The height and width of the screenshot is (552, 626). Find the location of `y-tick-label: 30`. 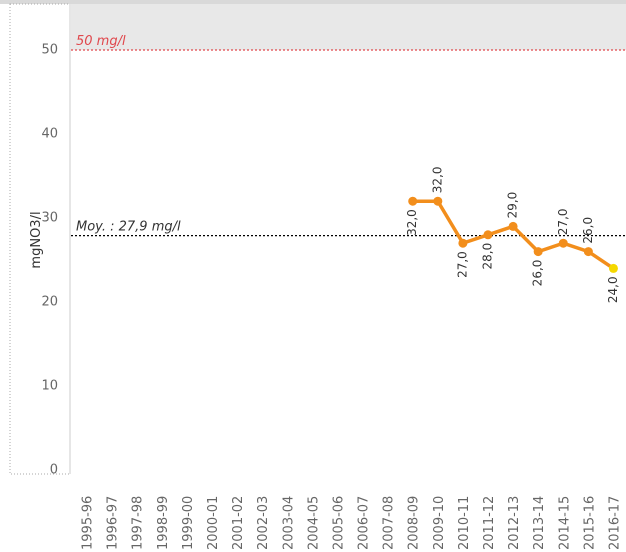

y-tick-label: 30 is located at coordinates (49, 218).